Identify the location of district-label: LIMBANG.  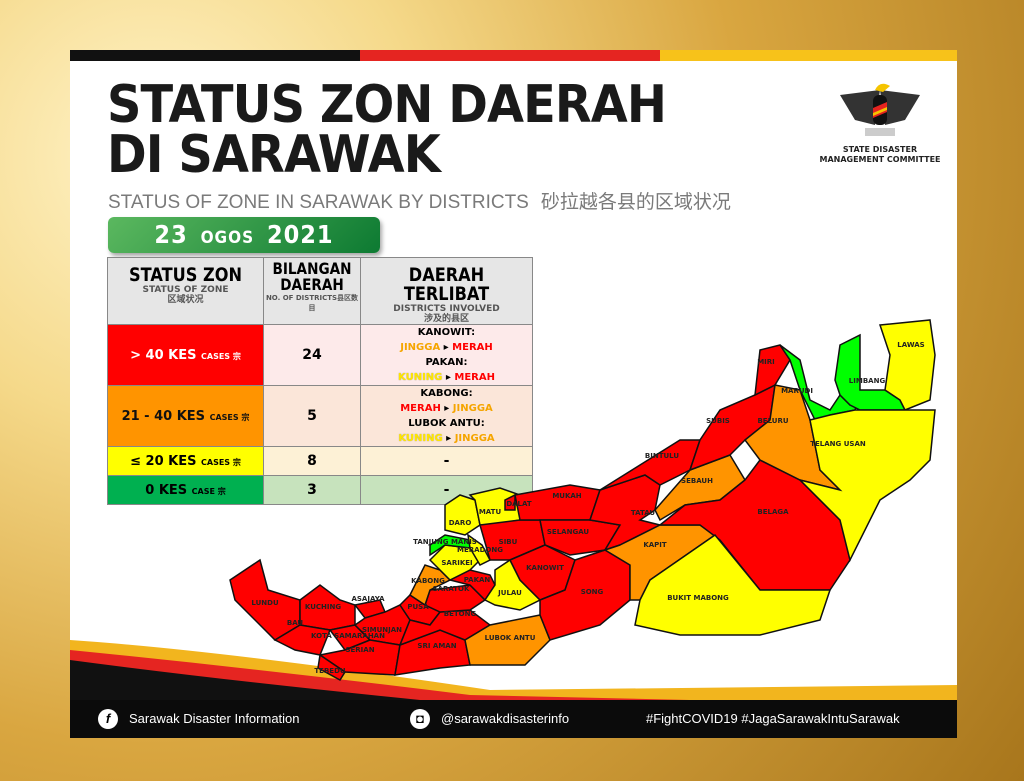
(867, 381).